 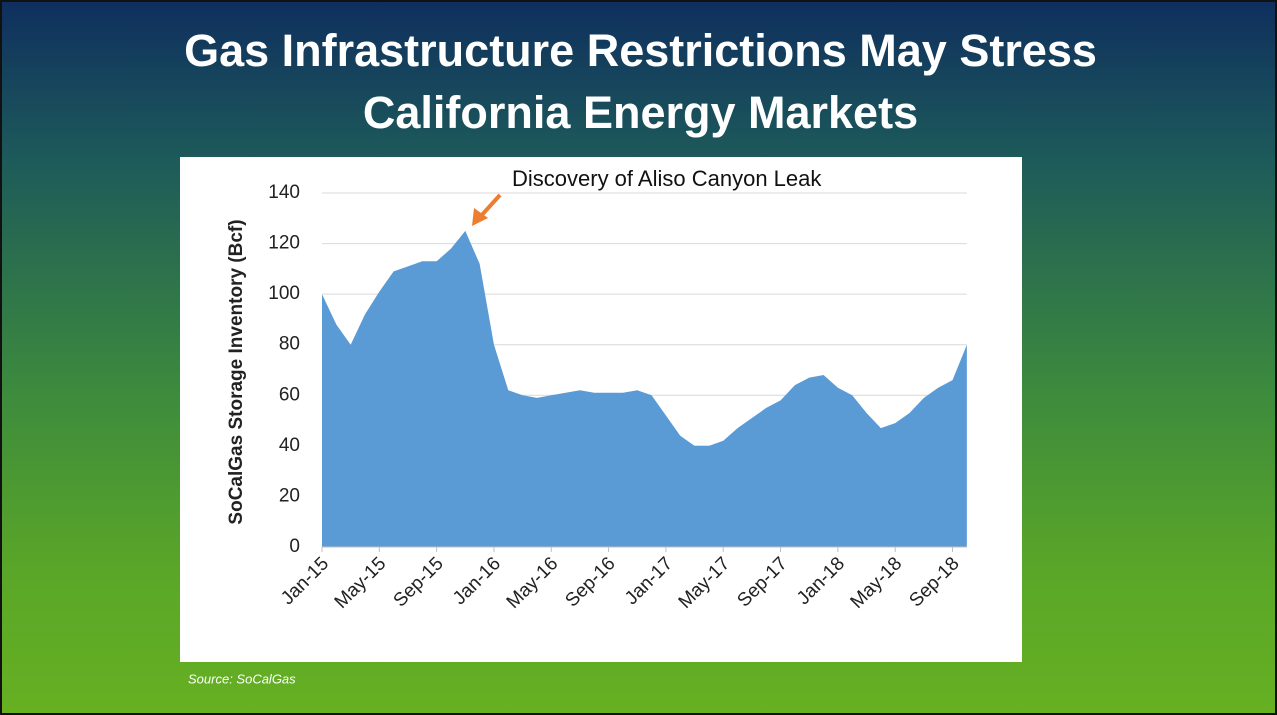 What do you see at coordinates (480, 217) in the screenshot?
I see `annotation-arrowhead` at bounding box center [480, 217].